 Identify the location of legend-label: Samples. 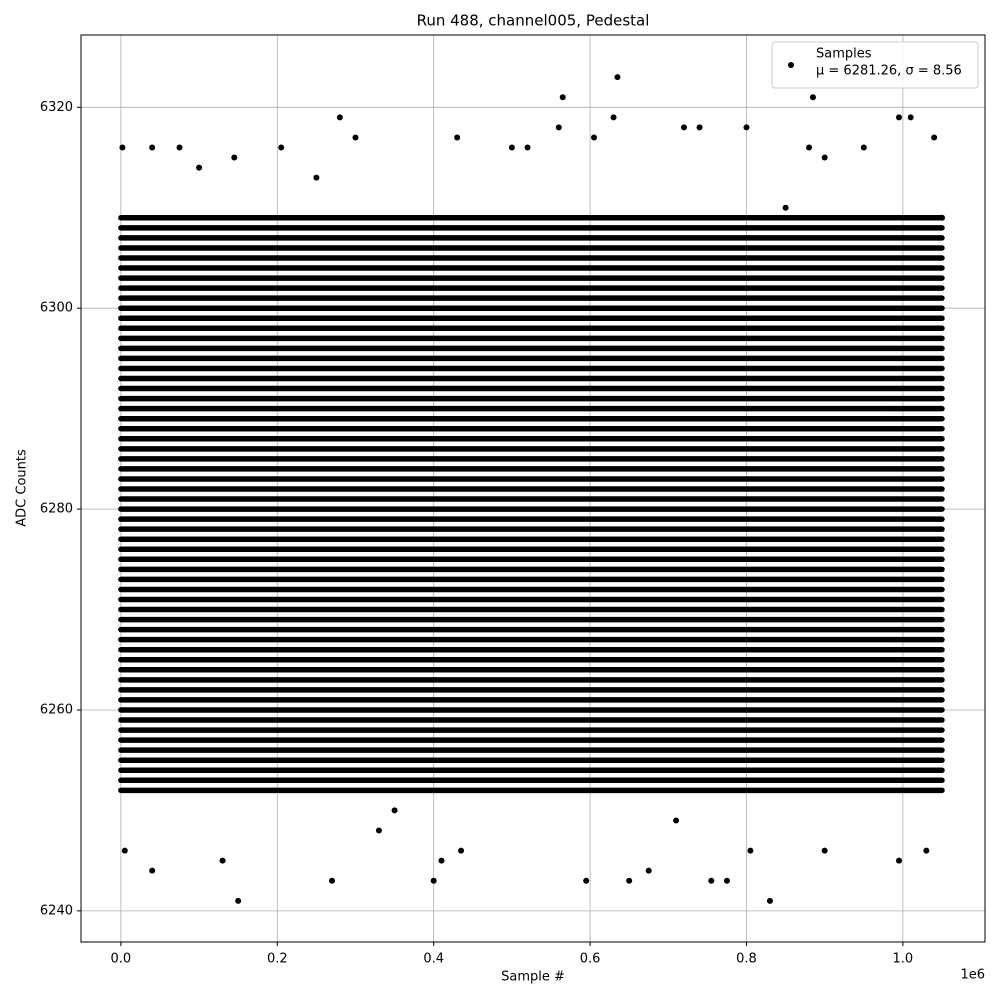
(844, 54).